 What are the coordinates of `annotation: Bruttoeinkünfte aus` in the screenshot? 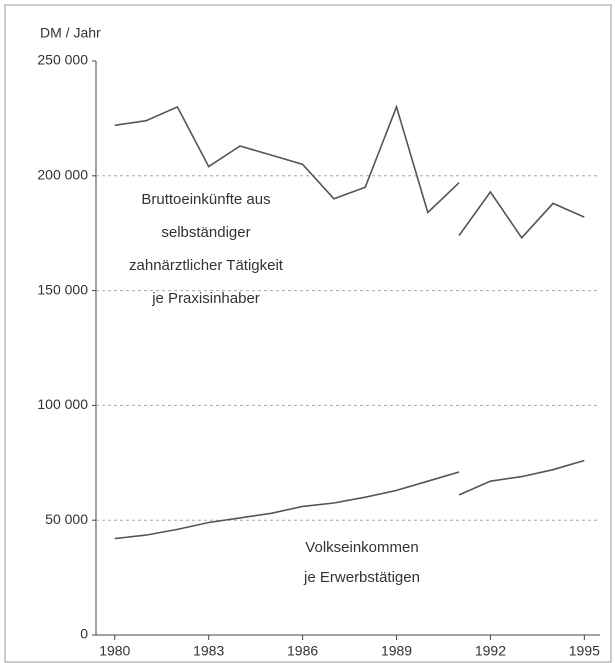 It's located at (205, 199).